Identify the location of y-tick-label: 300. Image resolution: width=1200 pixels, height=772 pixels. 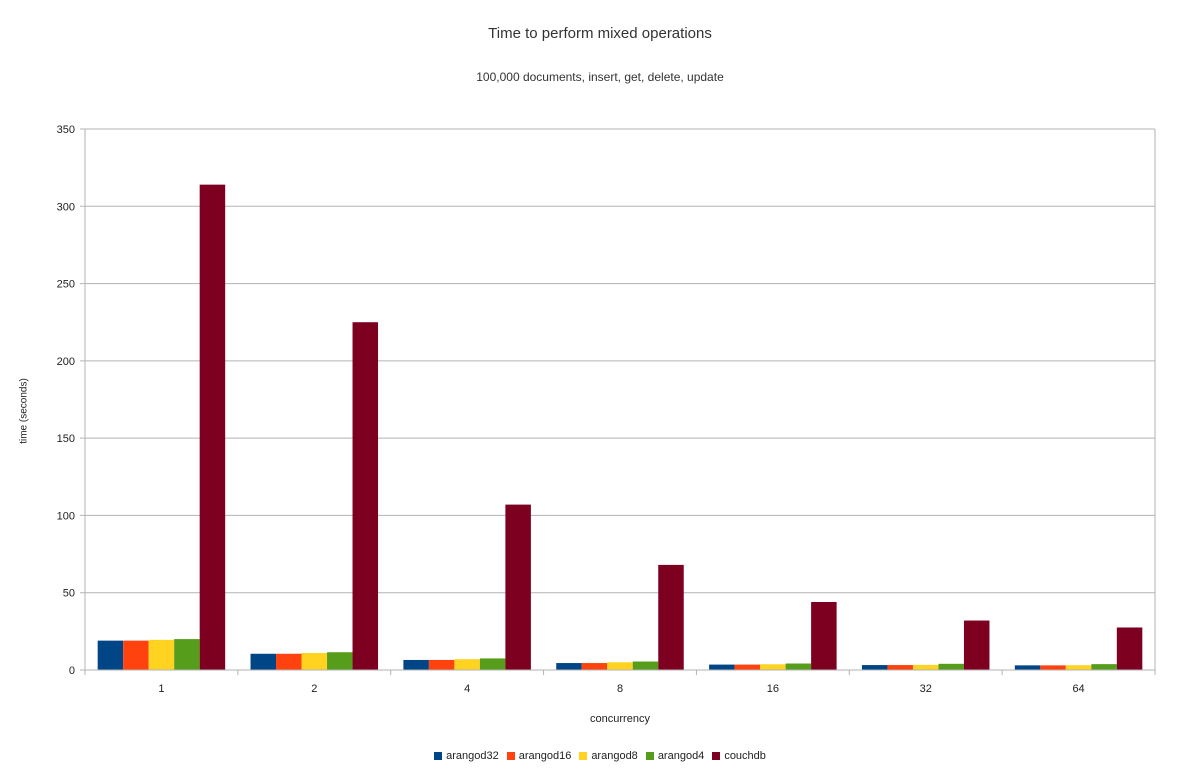
(66, 207).